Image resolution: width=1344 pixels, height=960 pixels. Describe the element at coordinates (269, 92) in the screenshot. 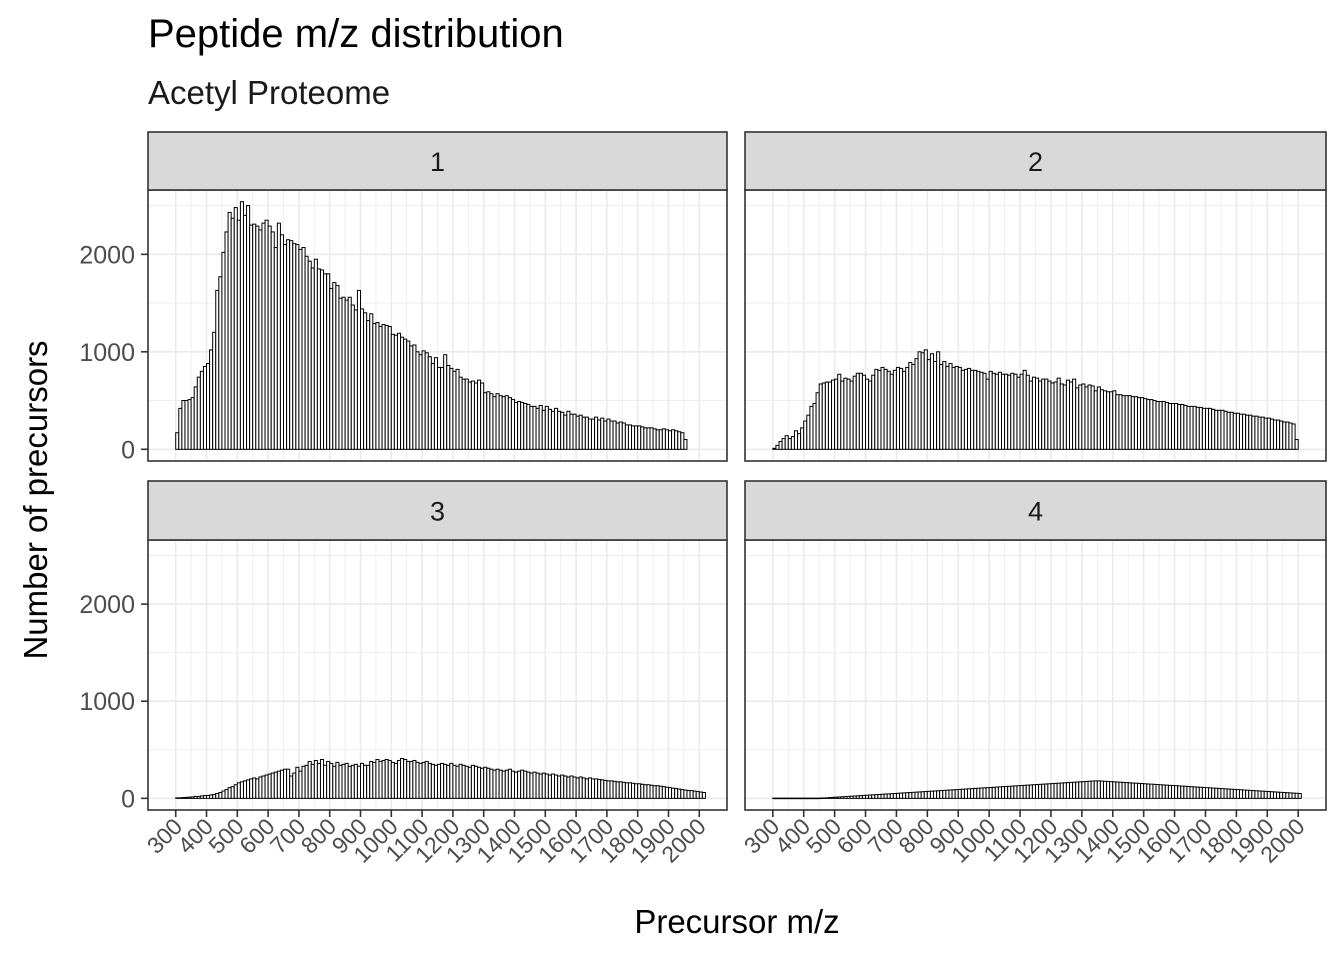

I see `chart-subtitle: Acetyl Proteome` at that location.